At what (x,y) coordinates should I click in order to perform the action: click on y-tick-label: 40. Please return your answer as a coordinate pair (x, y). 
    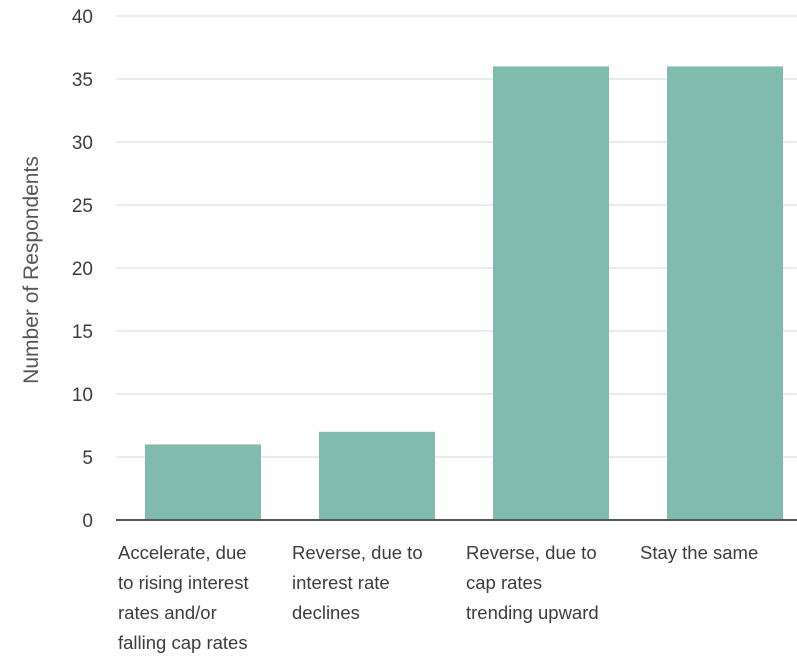
    Looking at the image, I should click on (82, 17).